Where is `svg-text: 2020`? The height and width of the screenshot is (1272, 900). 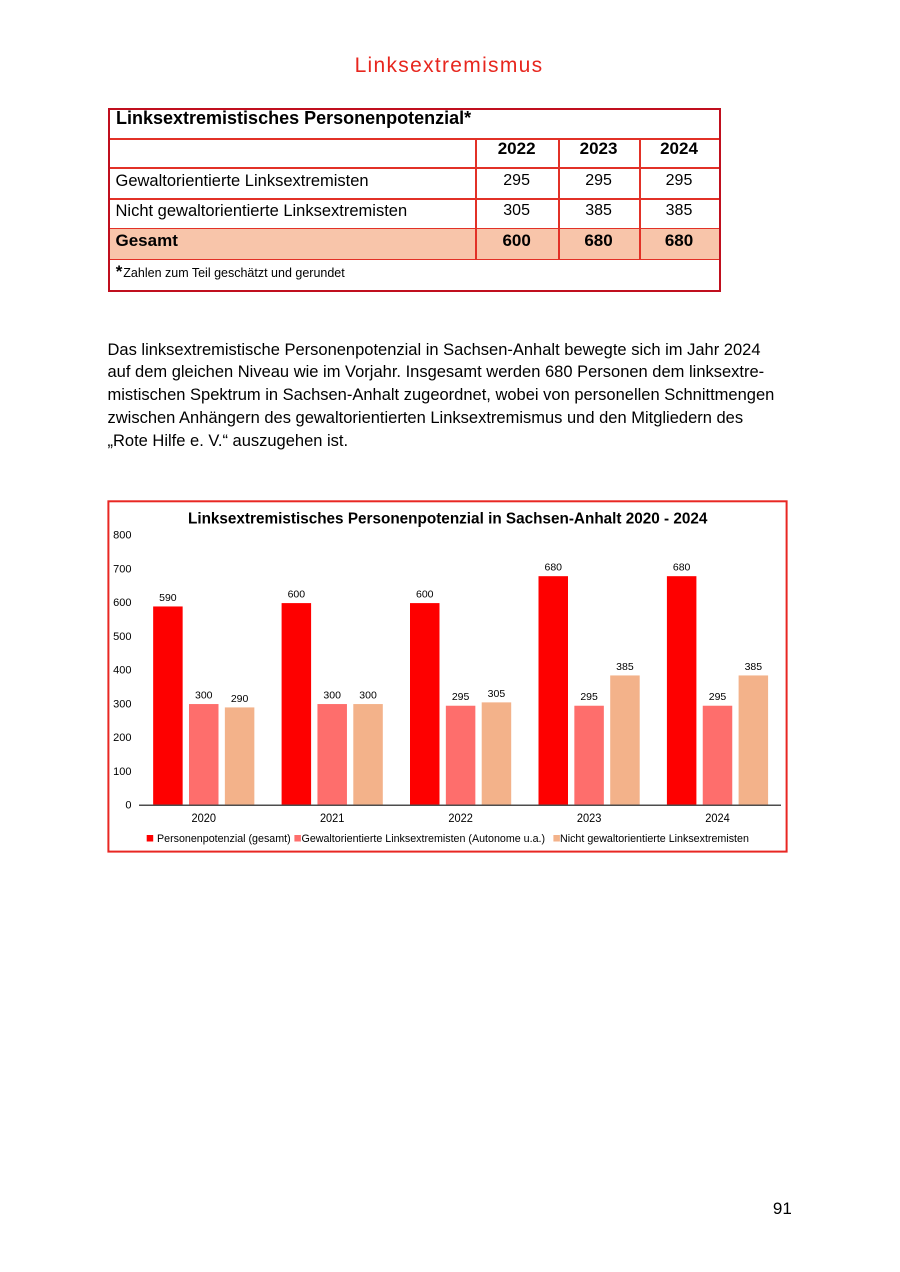
svg-text: 2020 is located at coordinates (204, 818).